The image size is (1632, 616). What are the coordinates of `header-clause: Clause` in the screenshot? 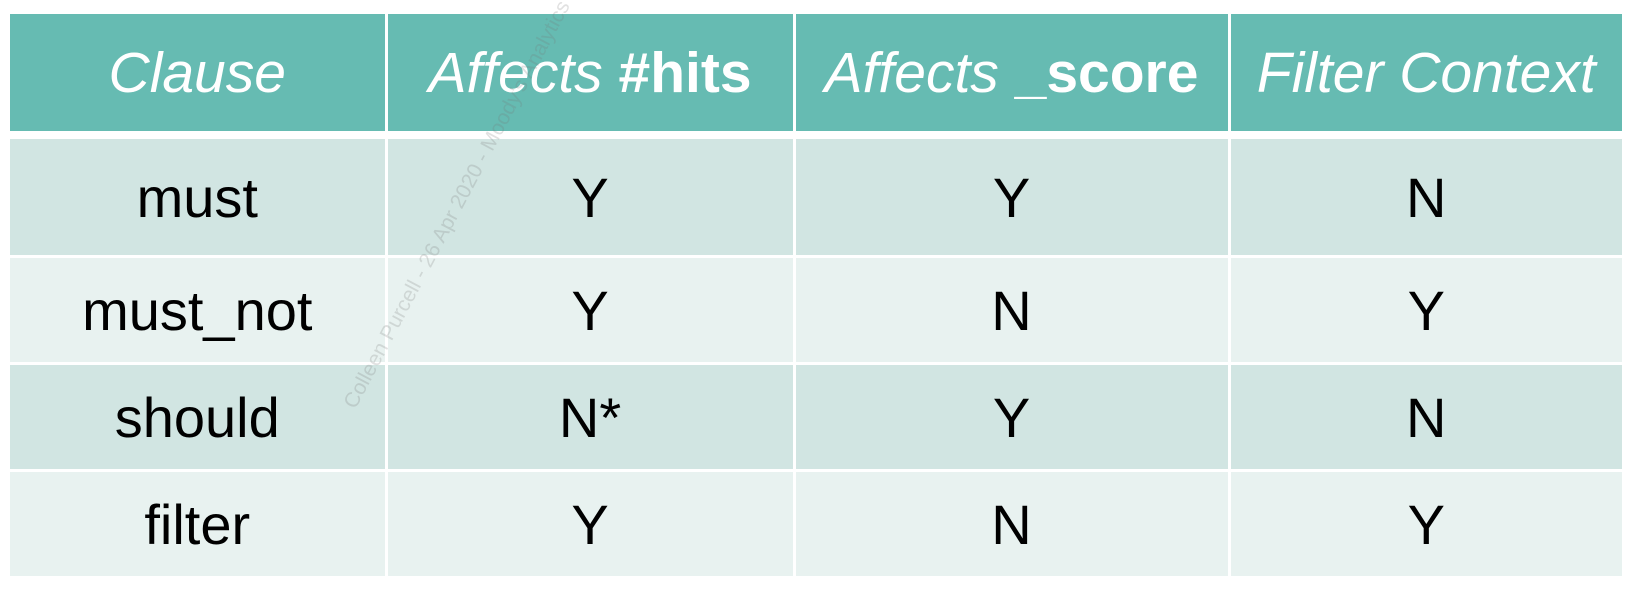 It's located at (198, 76).